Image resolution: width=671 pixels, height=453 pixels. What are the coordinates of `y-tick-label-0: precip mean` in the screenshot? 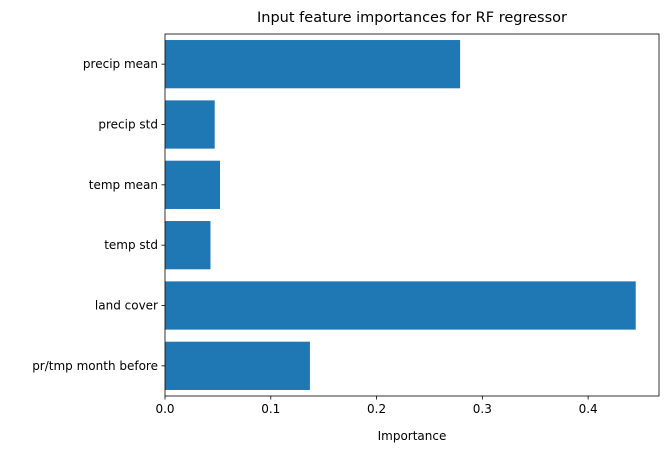 It's located at (120, 64).